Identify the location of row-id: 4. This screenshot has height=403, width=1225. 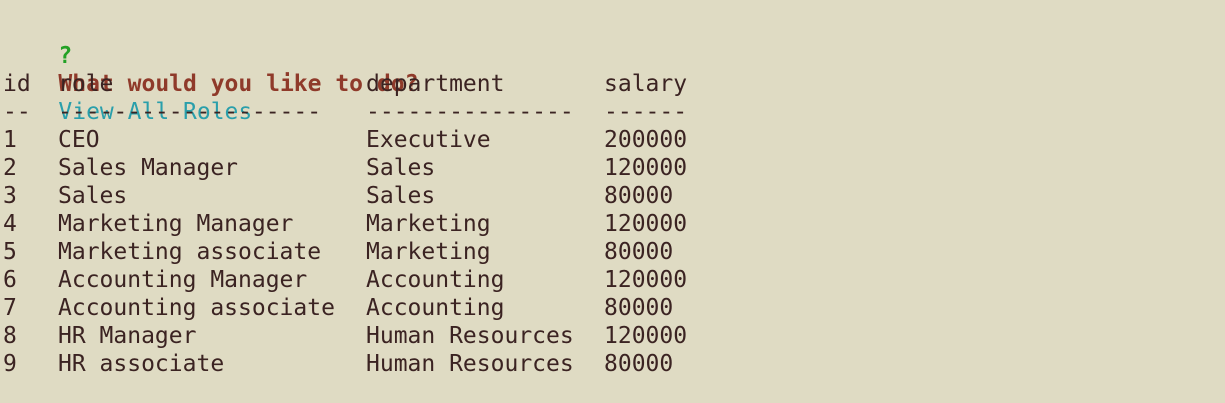
(10, 224).